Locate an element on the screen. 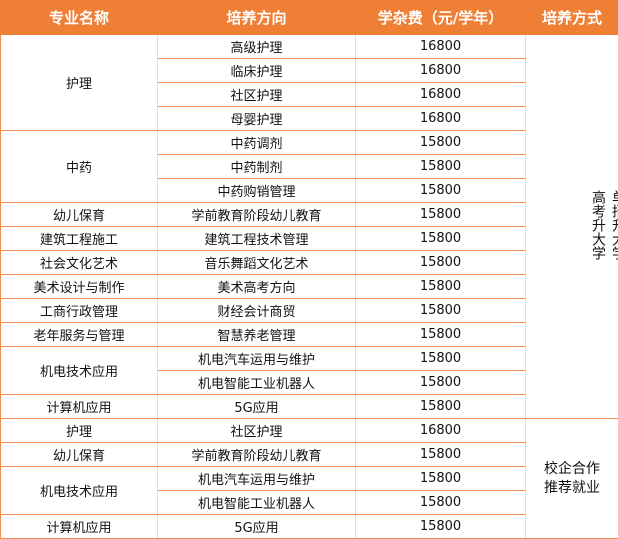 The width and height of the screenshot is (618, 539). major-name: 工商行政管理 is located at coordinates (79, 311).